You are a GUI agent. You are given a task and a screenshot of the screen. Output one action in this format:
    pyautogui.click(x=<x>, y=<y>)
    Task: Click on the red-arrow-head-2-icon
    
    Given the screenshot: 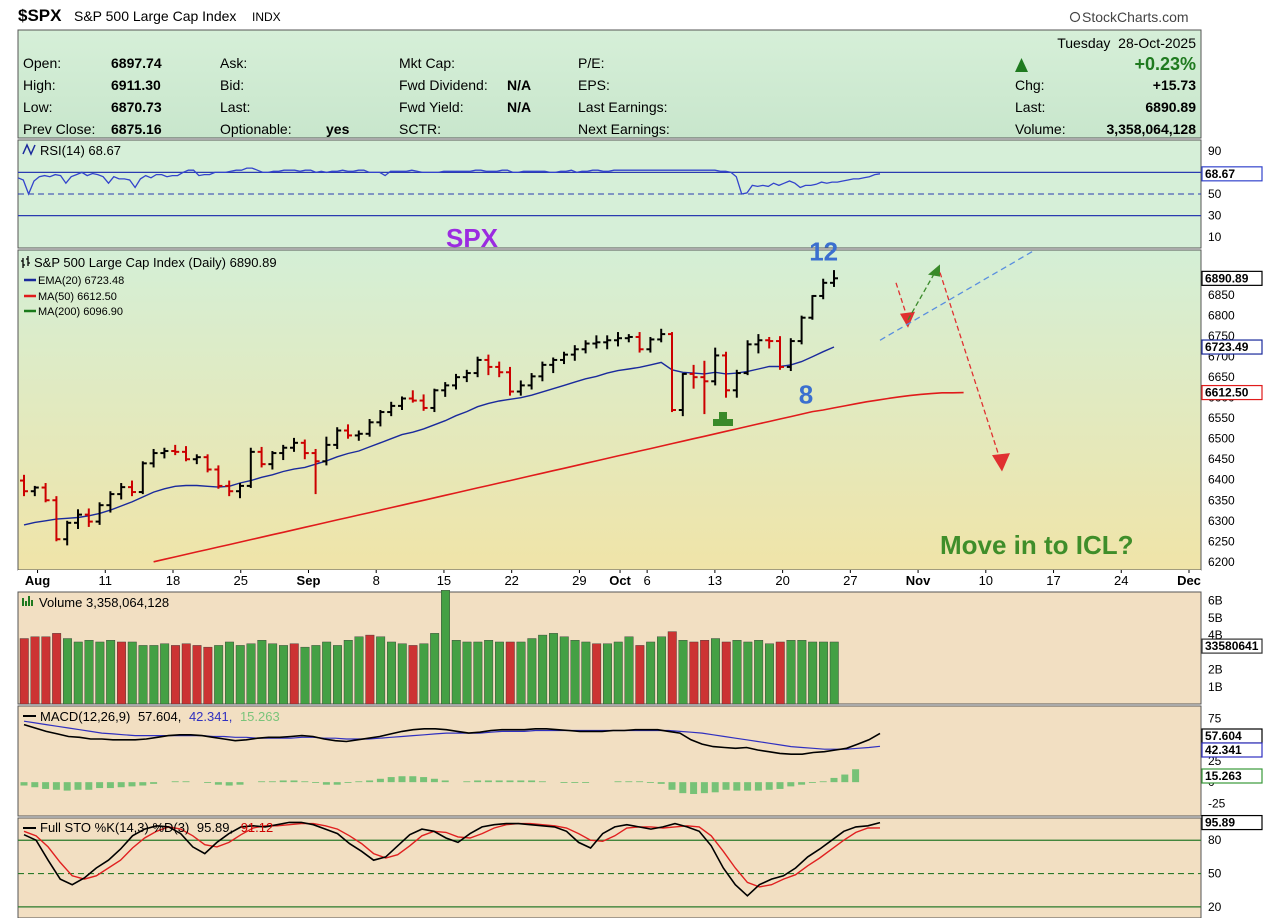 What is the action you would take?
    pyautogui.click(x=1001, y=462)
    